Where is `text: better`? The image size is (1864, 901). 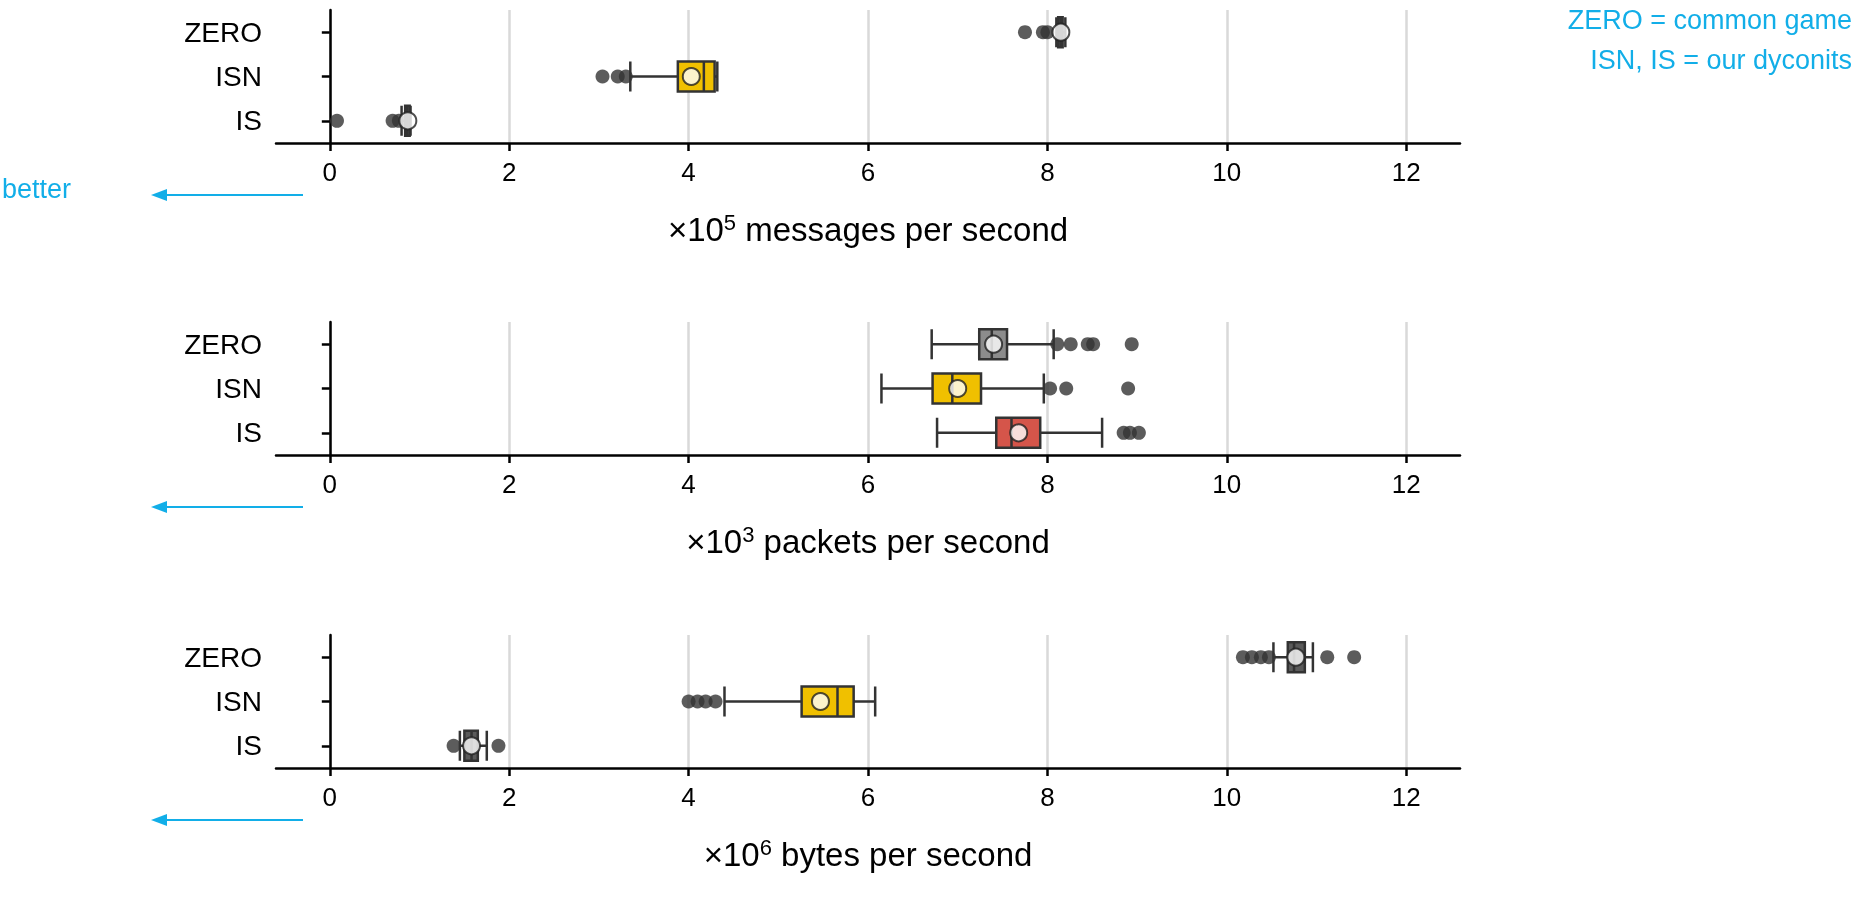 text: better is located at coordinates (37, 188).